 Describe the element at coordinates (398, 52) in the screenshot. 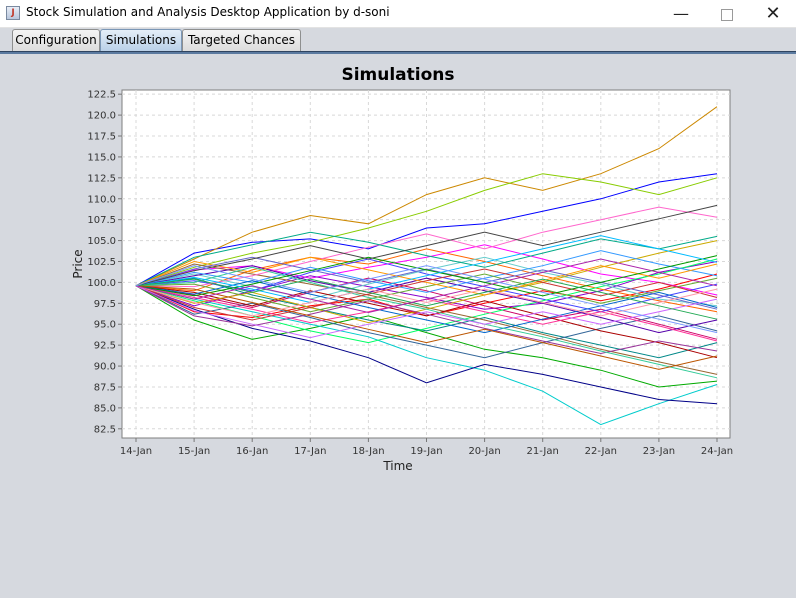

I see `tab-divider` at that location.